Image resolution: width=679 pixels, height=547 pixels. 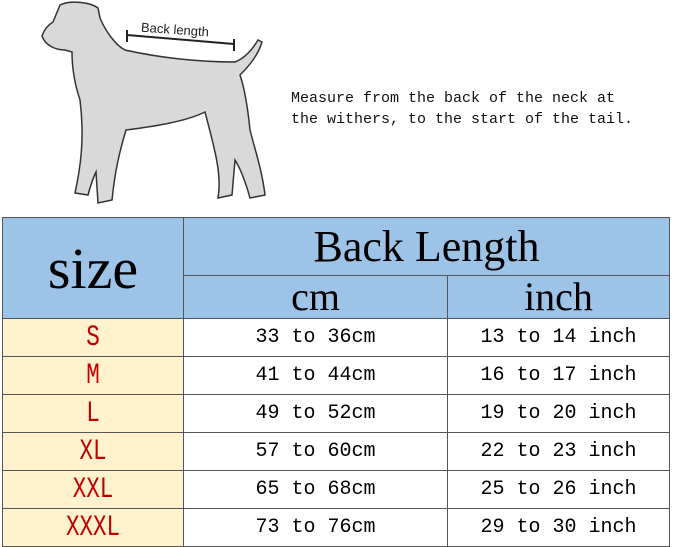 I want to click on size-cell: L, so click(x=93, y=413).